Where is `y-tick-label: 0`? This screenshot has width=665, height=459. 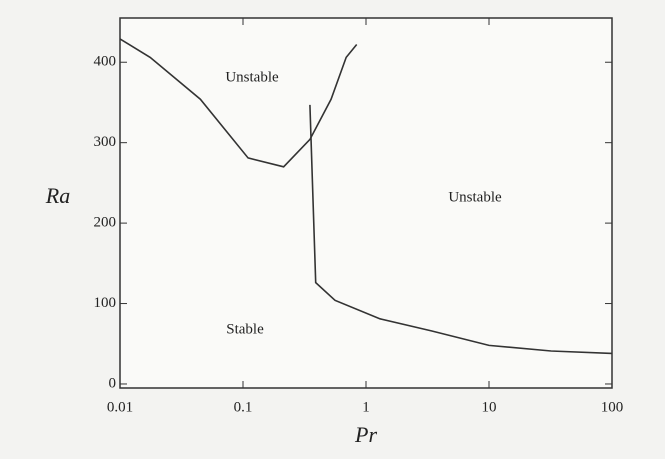 y-tick-label: 0 is located at coordinates (113, 383).